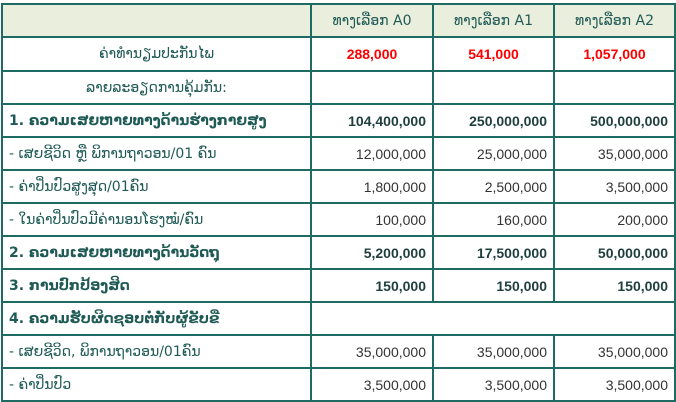 The image size is (676, 402). I want to click on coverage-heading-row: ລາຍລະອຽດການຄຸ້ມກັນ:, so click(338, 87).